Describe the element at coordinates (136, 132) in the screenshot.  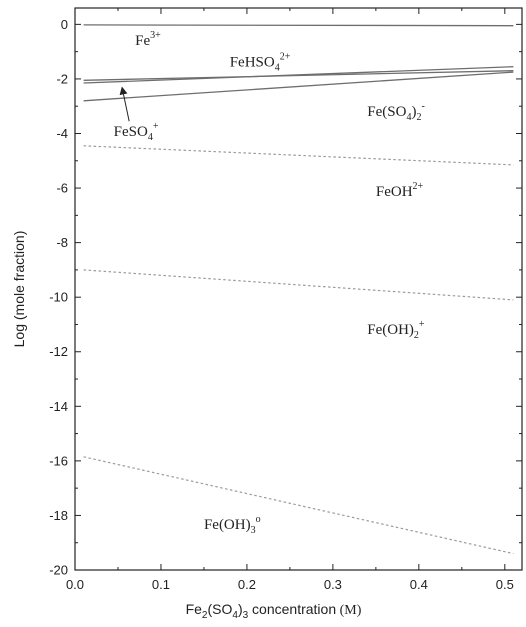
I see `species-label-feso4: FeSO4+` at that location.